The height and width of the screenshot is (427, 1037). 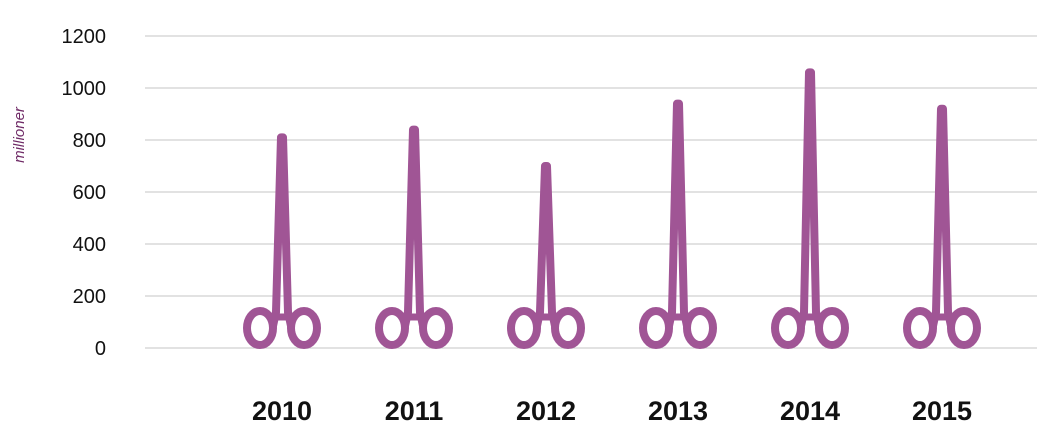 I want to click on y-tick-label: 200, so click(x=89, y=297).